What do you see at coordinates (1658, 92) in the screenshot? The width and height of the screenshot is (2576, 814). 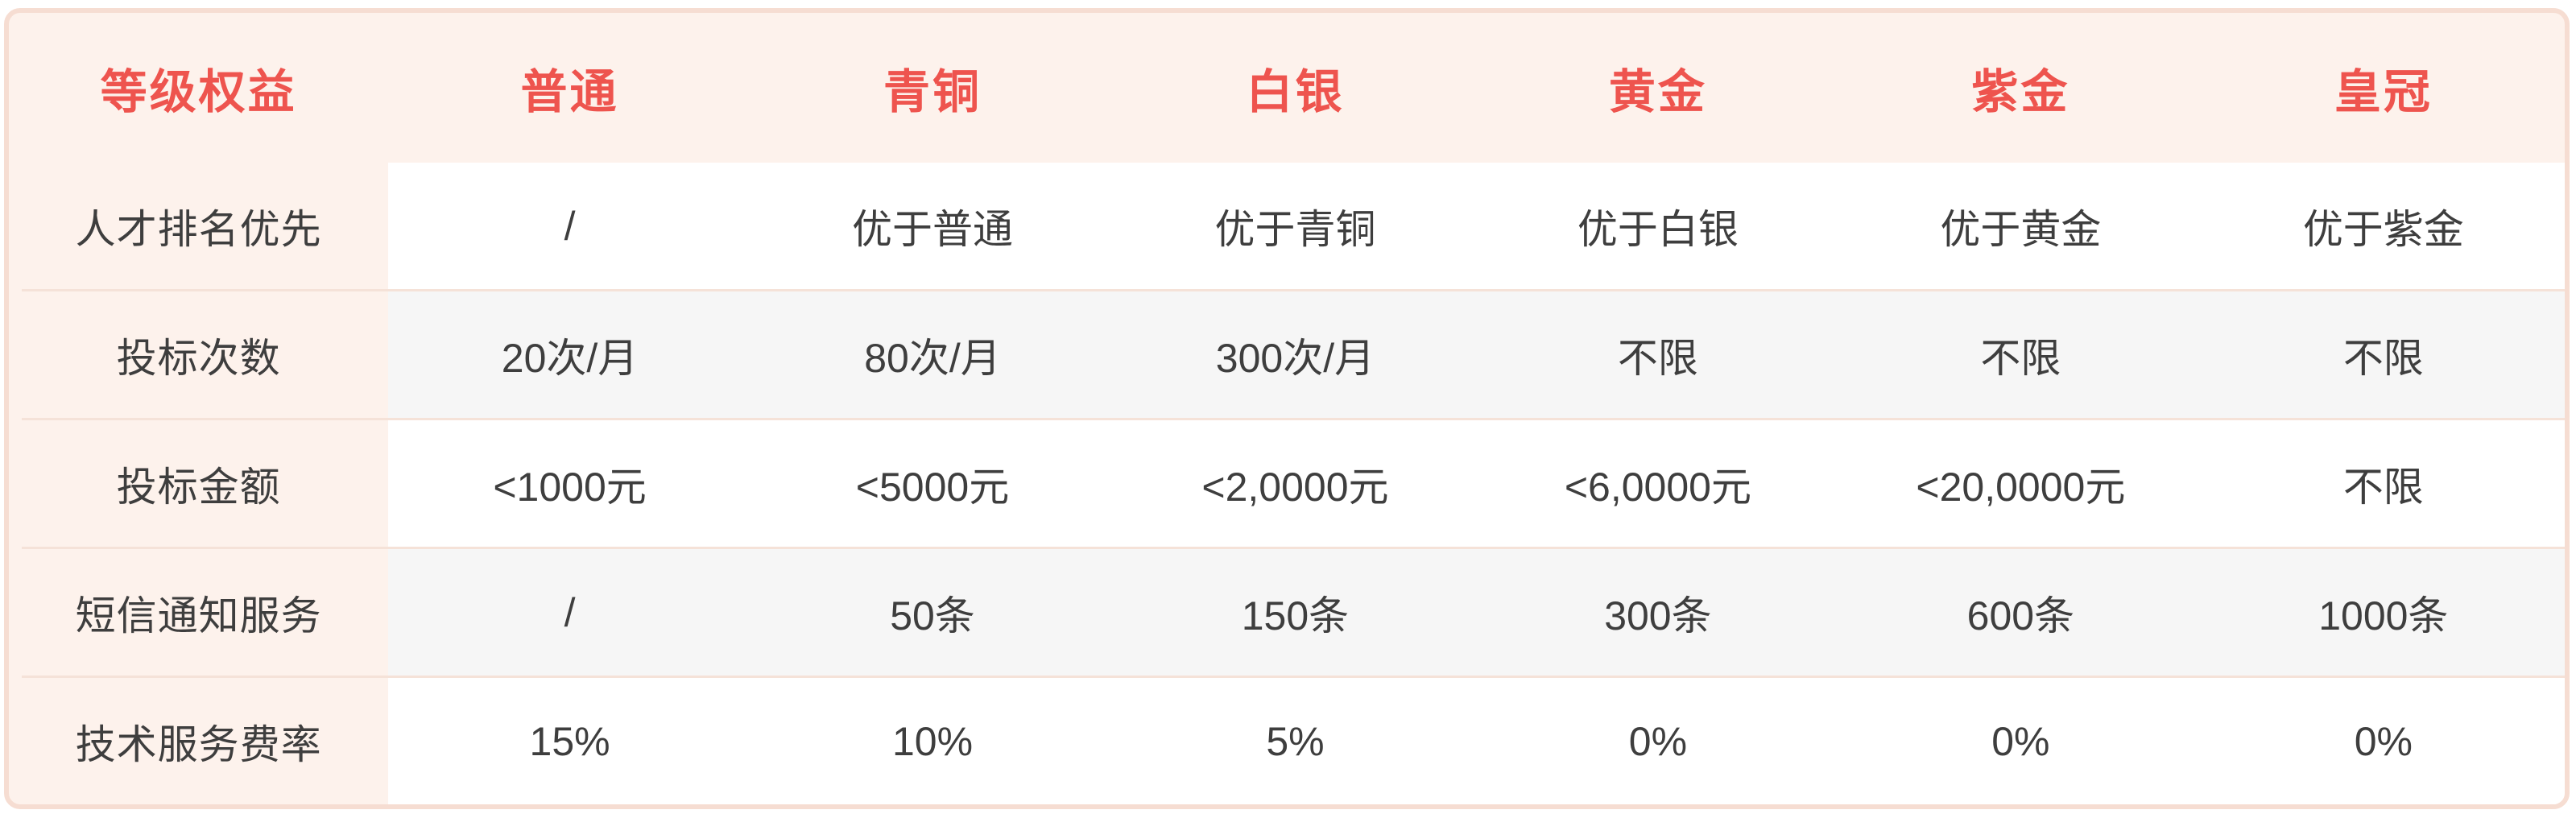 I see `tier-column-header: 黄金` at bounding box center [1658, 92].